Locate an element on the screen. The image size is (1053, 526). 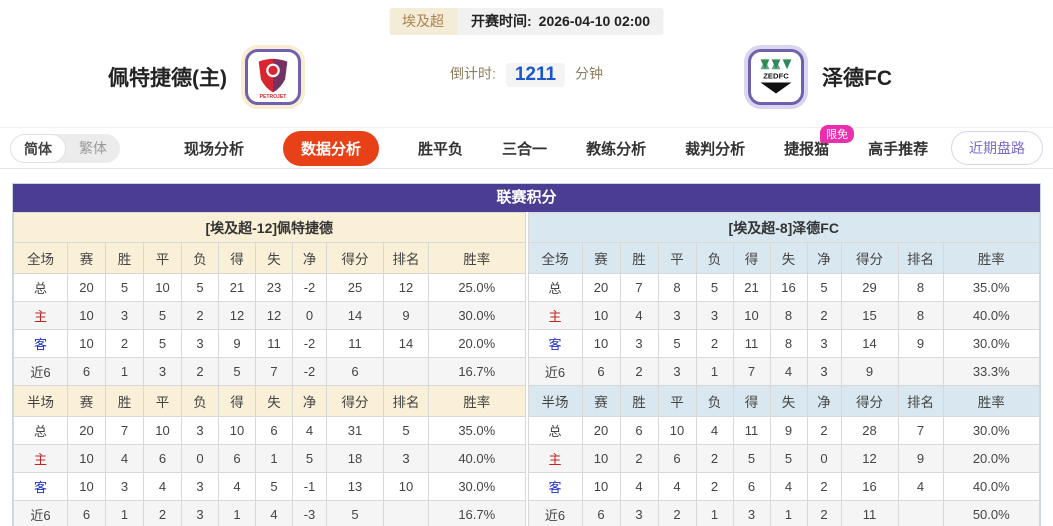
tab-data-analysis: 数据分析 is located at coordinates (331, 148).